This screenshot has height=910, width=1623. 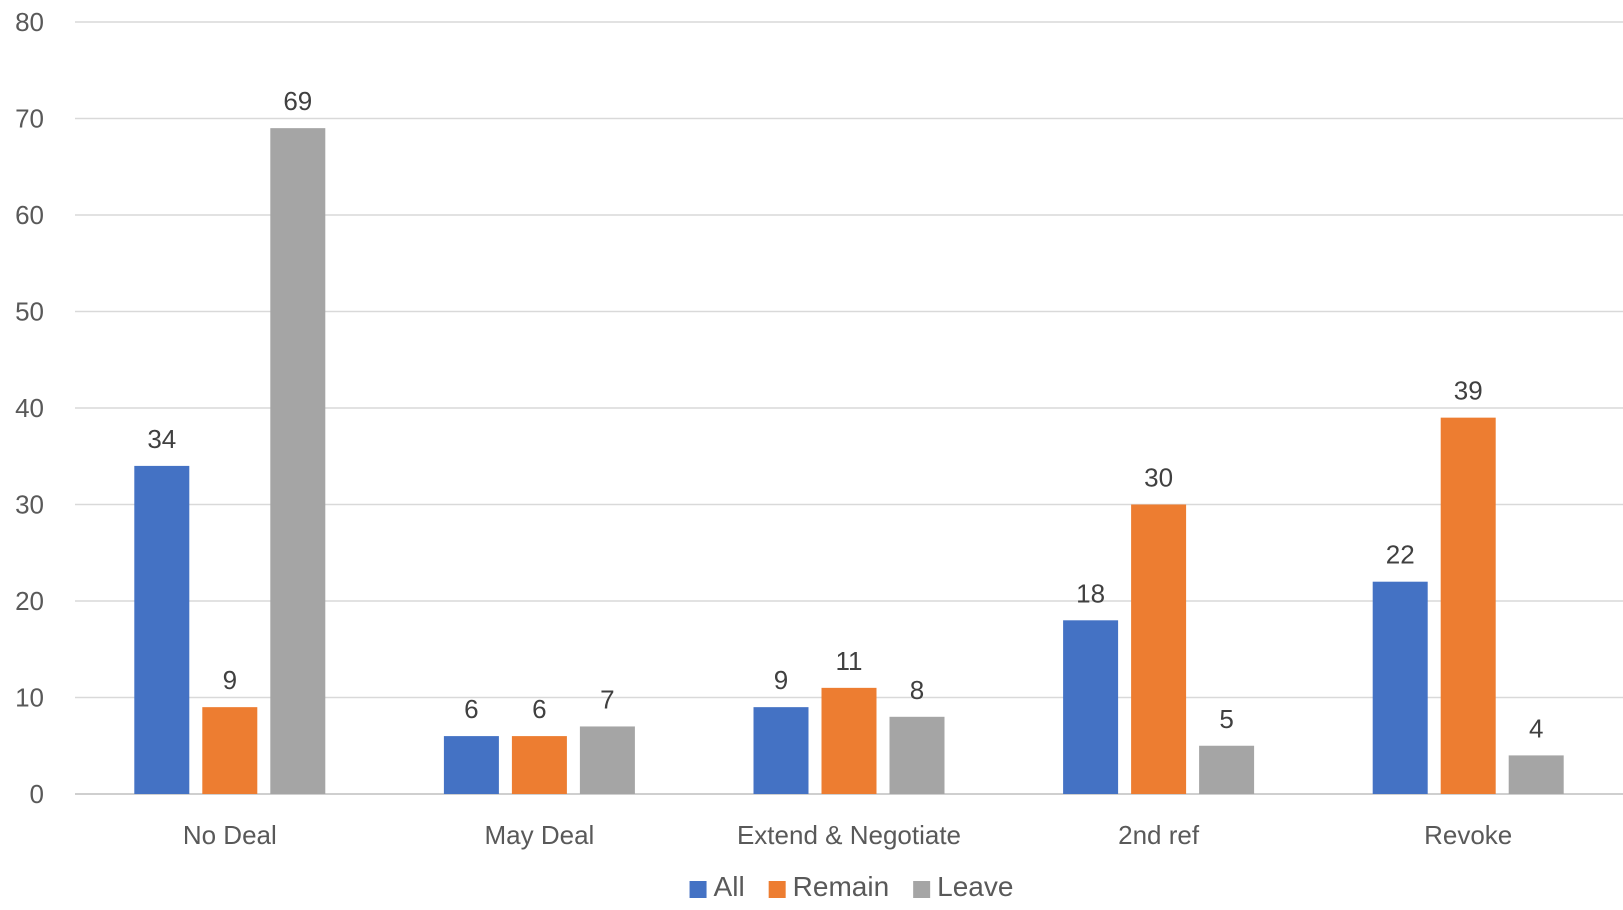 I want to click on data-label-all-0: 34, so click(x=161, y=439).